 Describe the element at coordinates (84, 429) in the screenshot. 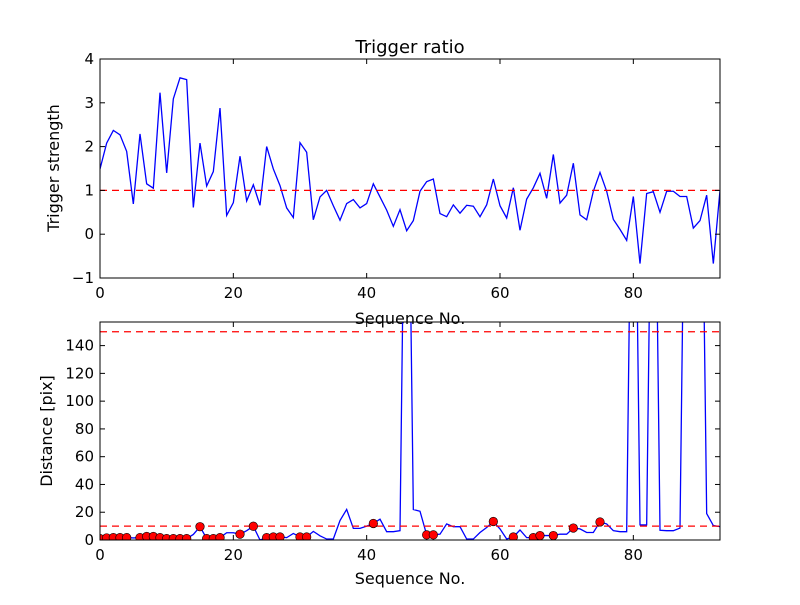

I see `bottom-ytick-label: 80` at that location.